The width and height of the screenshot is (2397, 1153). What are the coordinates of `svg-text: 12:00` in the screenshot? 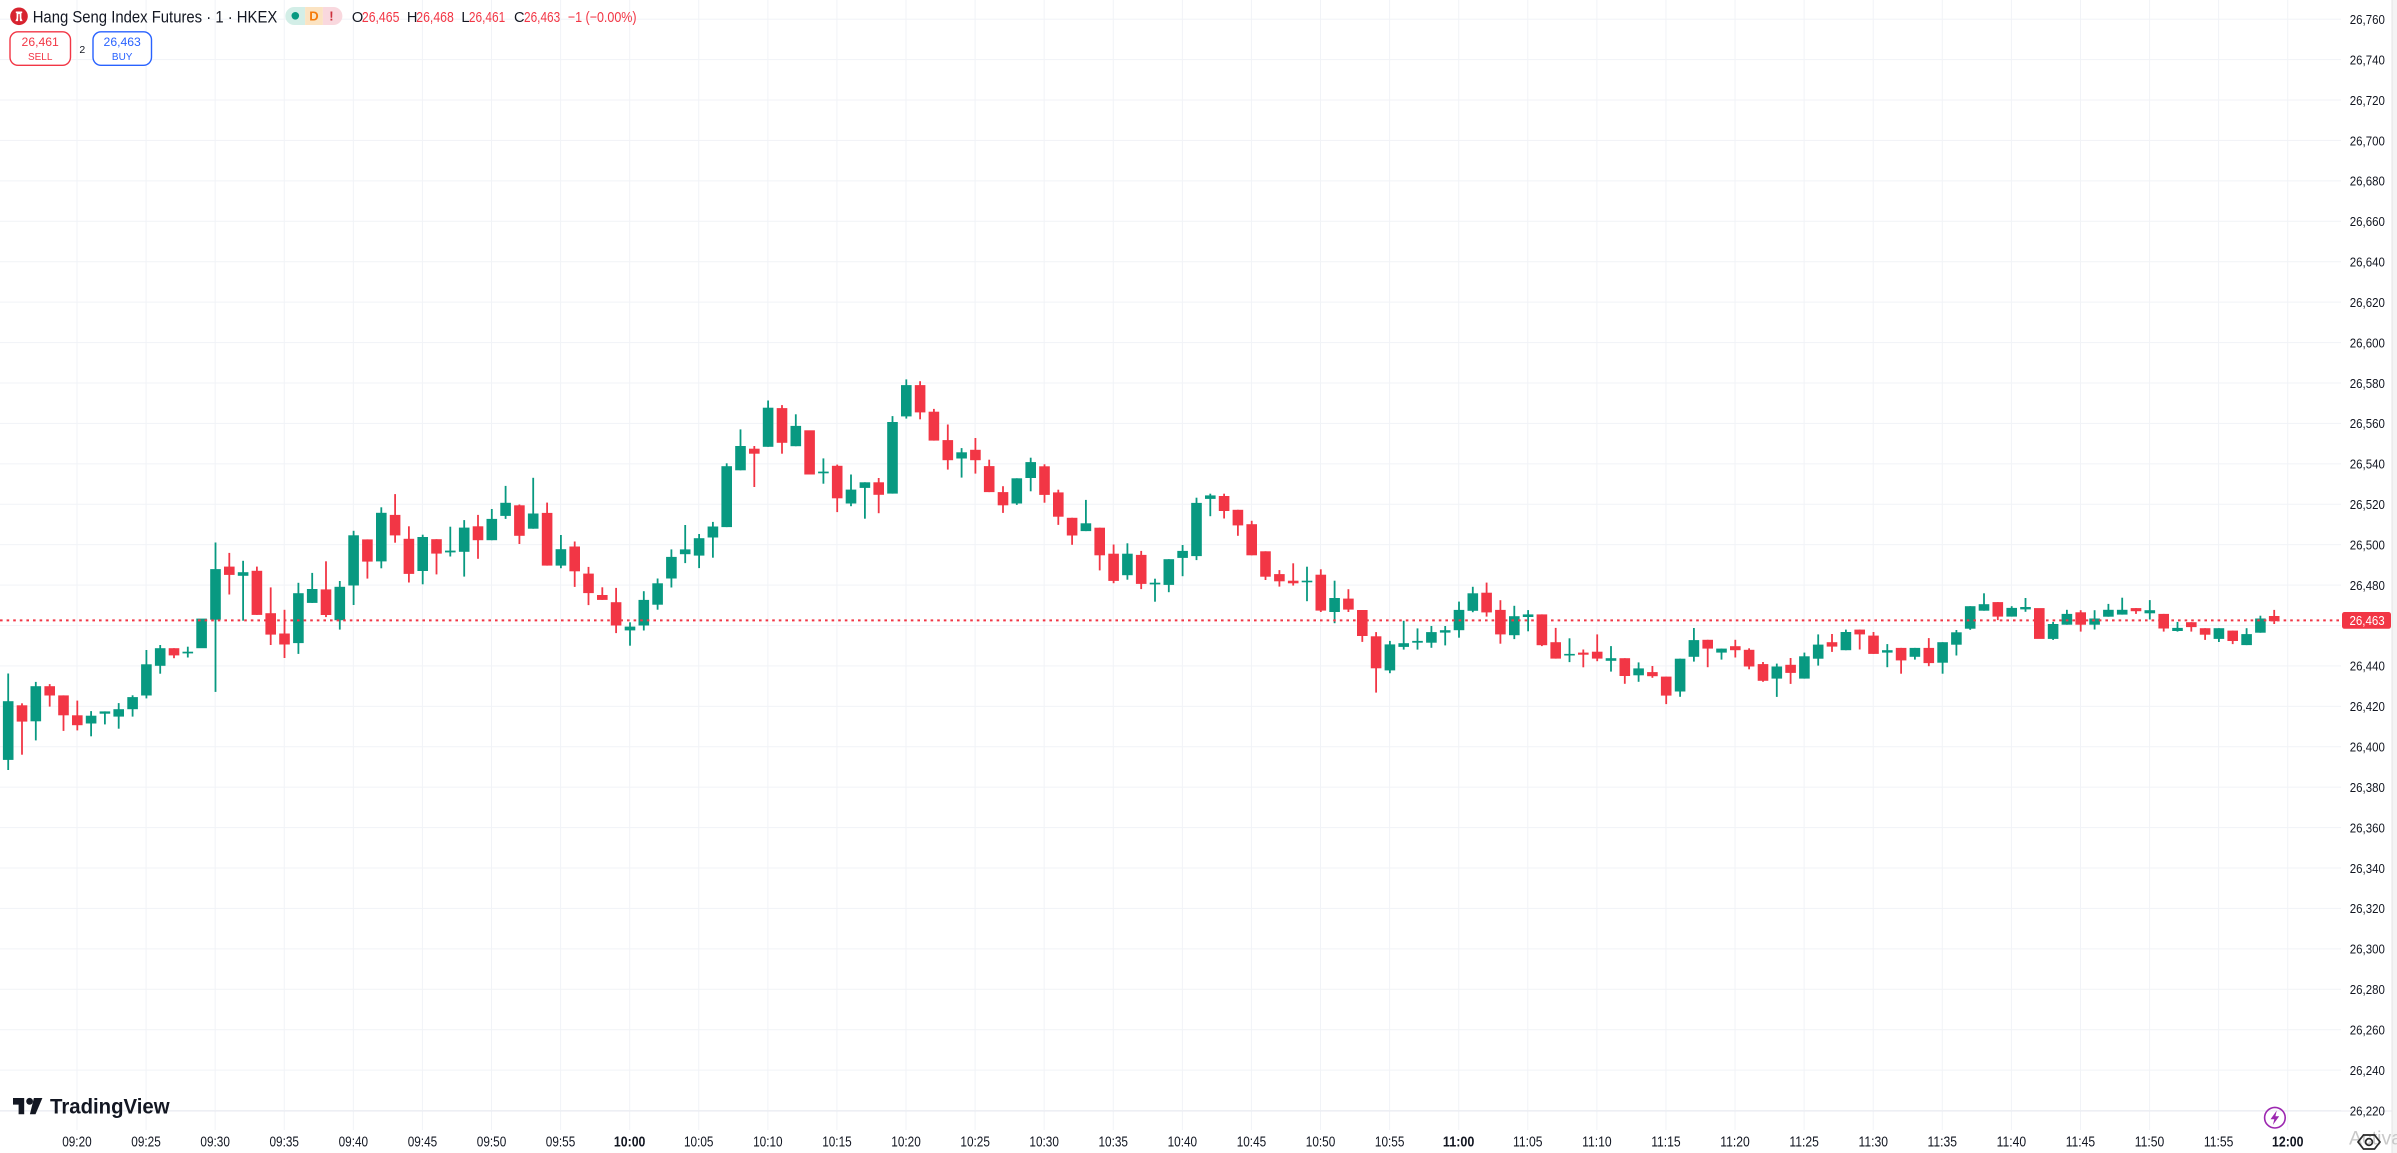 It's located at (2288, 1142).